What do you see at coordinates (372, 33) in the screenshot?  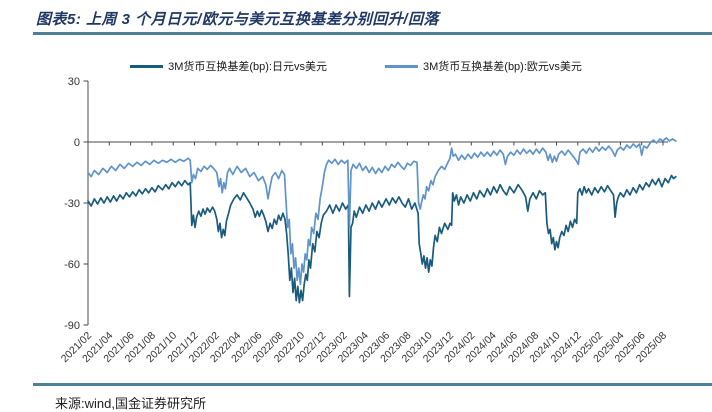 I see `title-divider-rule` at bounding box center [372, 33].